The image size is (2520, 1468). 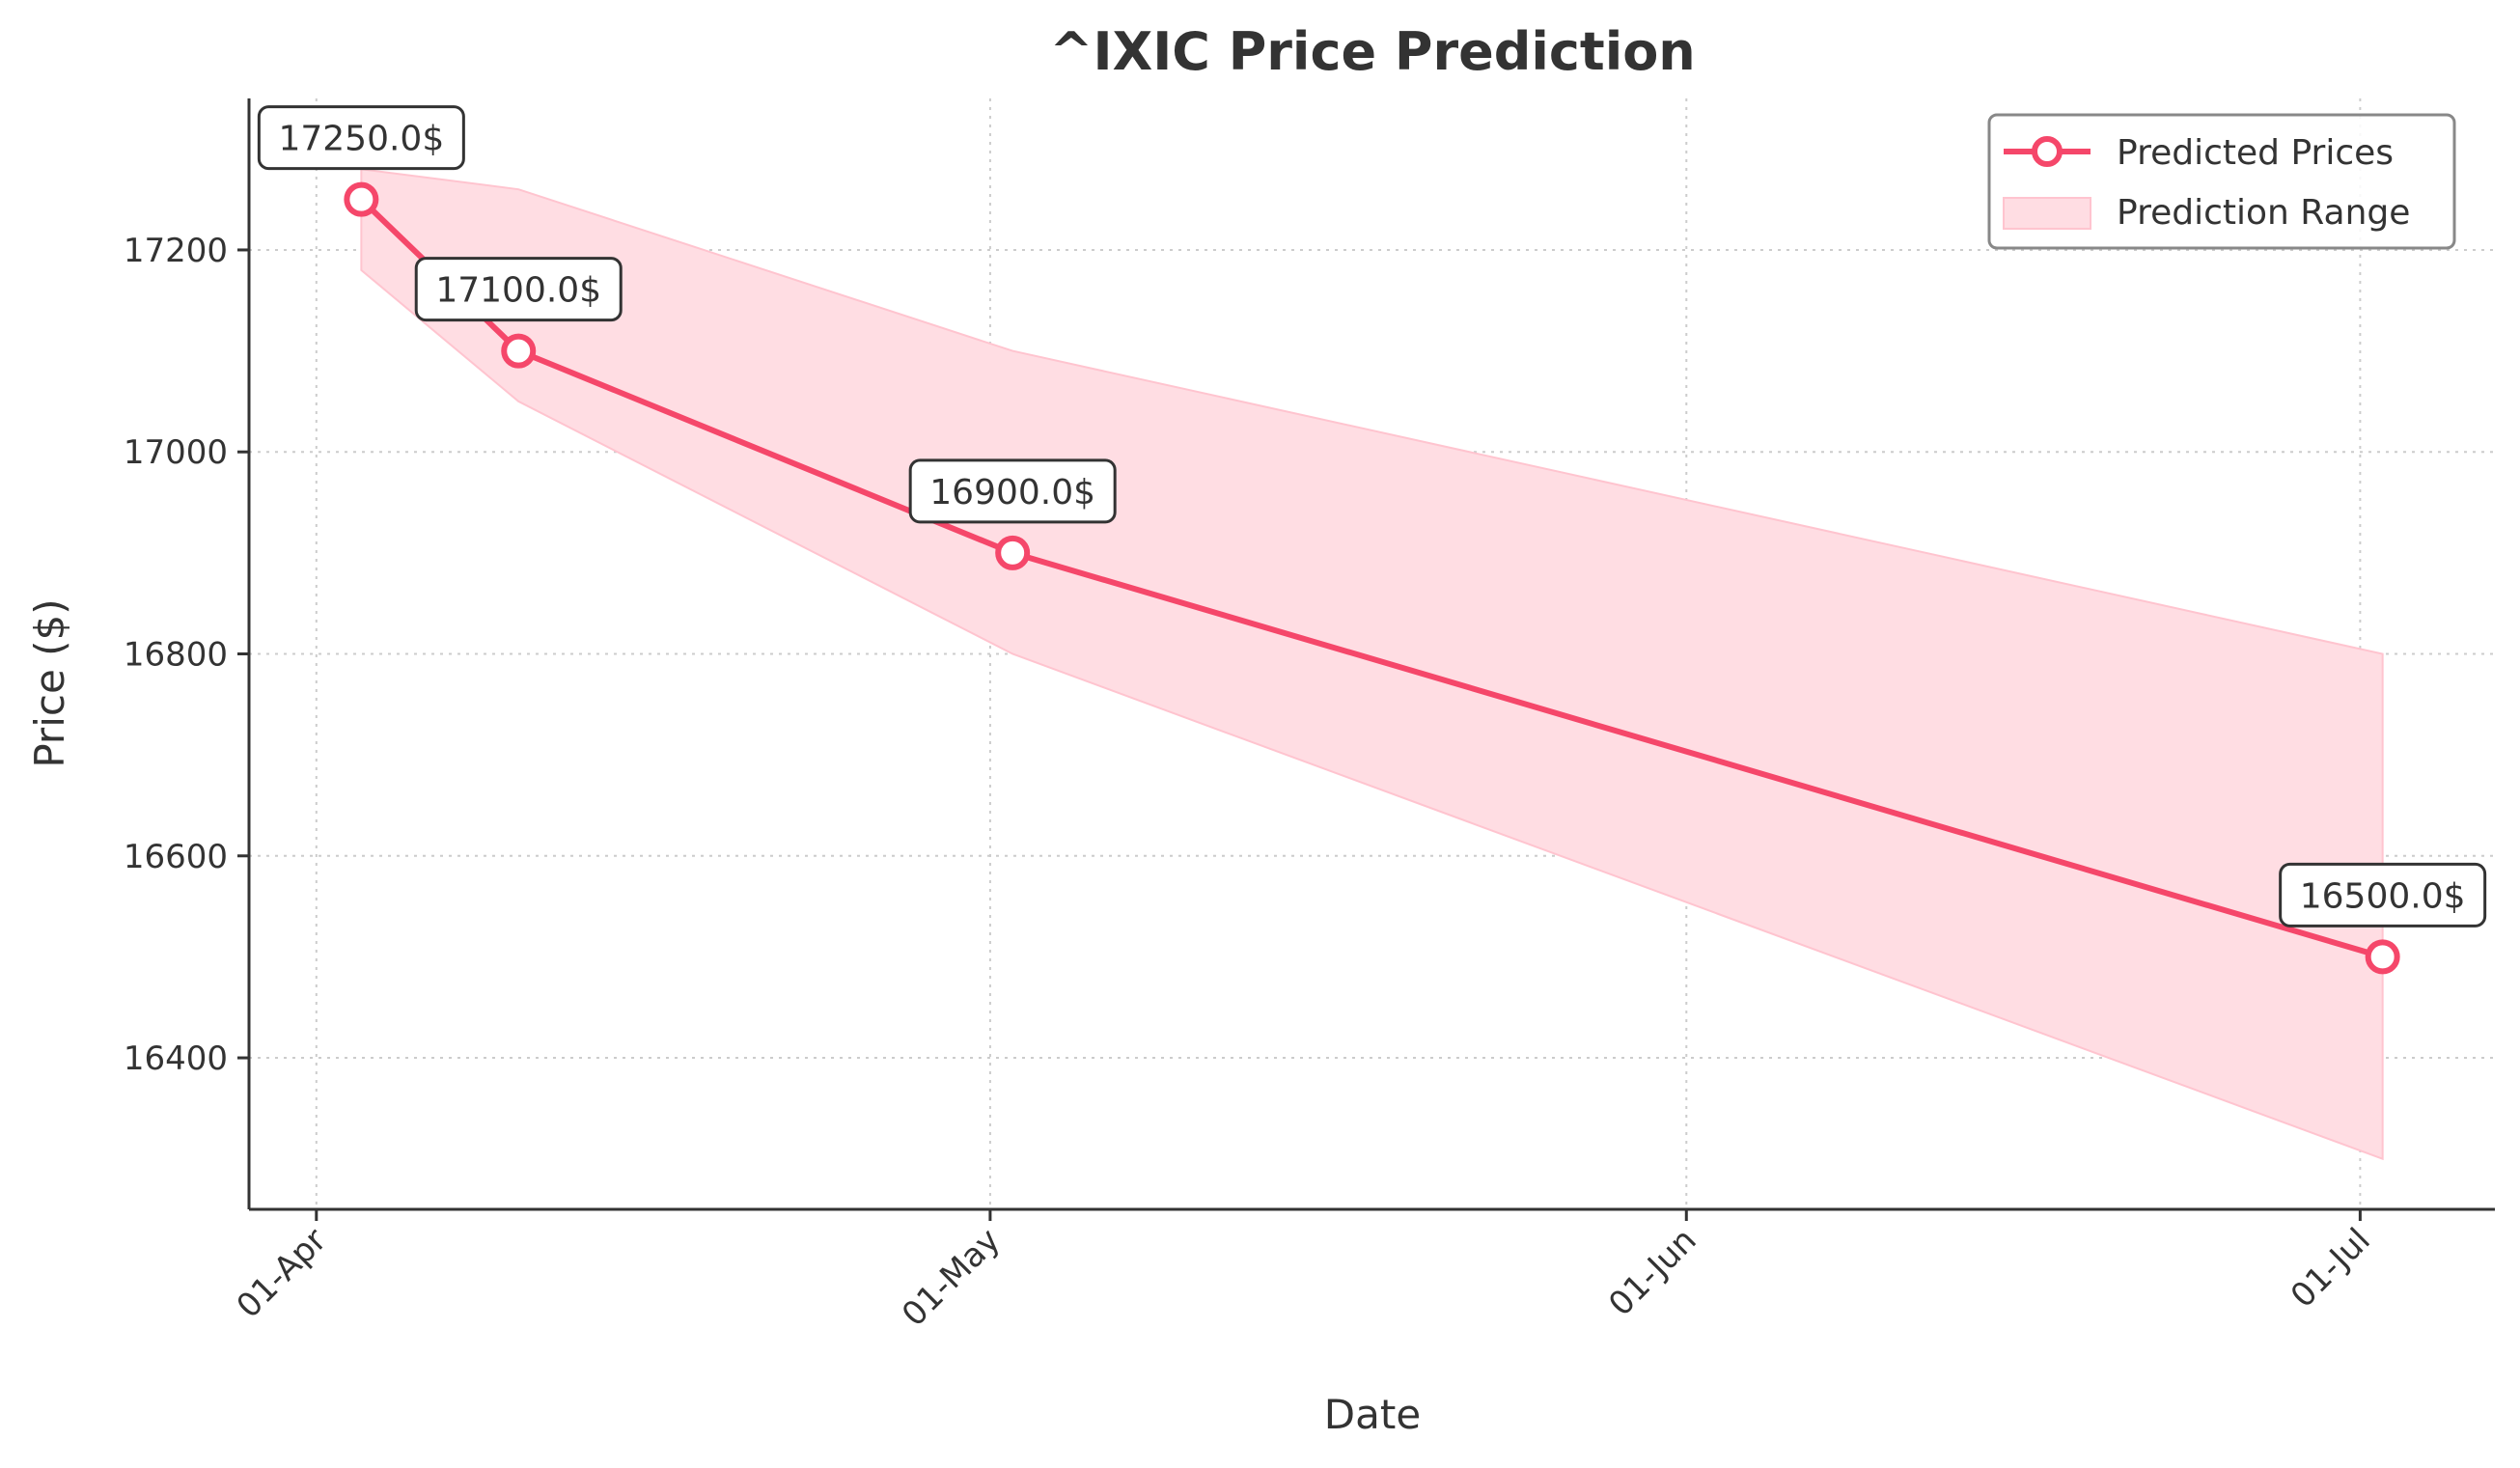 I want to click on y-tick-label: 16400, so click(x=176, y=1058).